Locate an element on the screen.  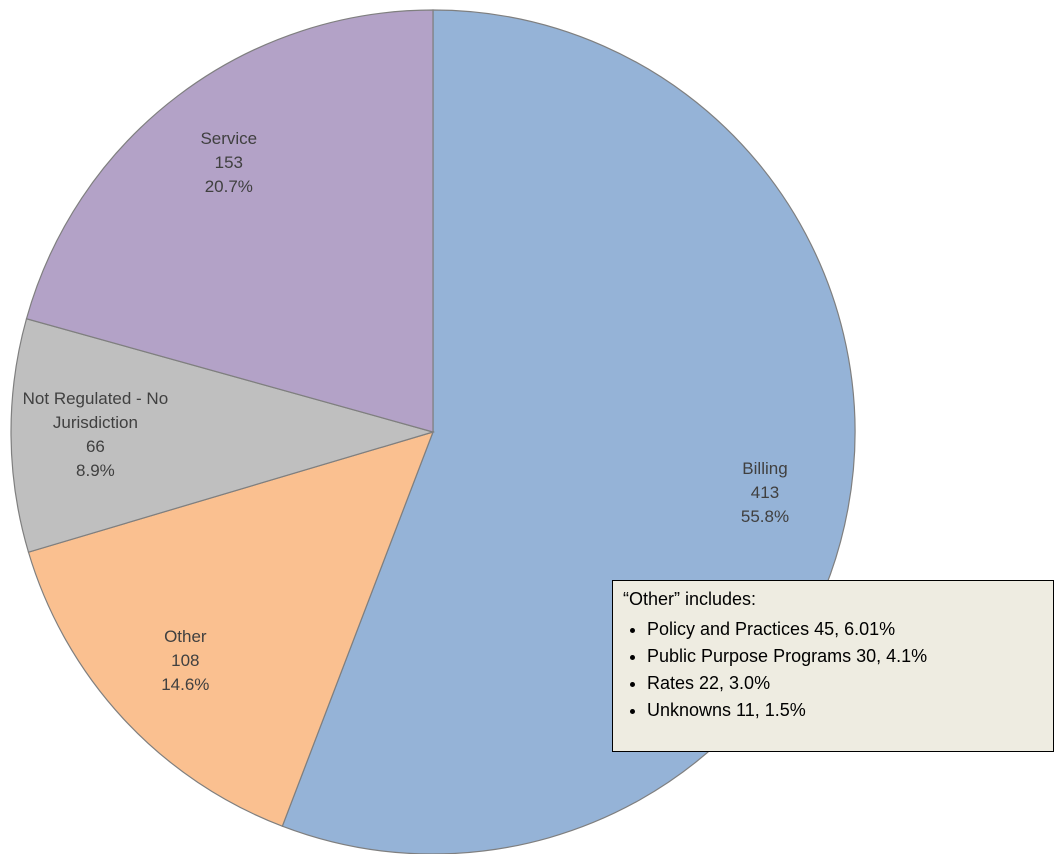
percent-label: 55.8% is located at coordinates (765, 517).